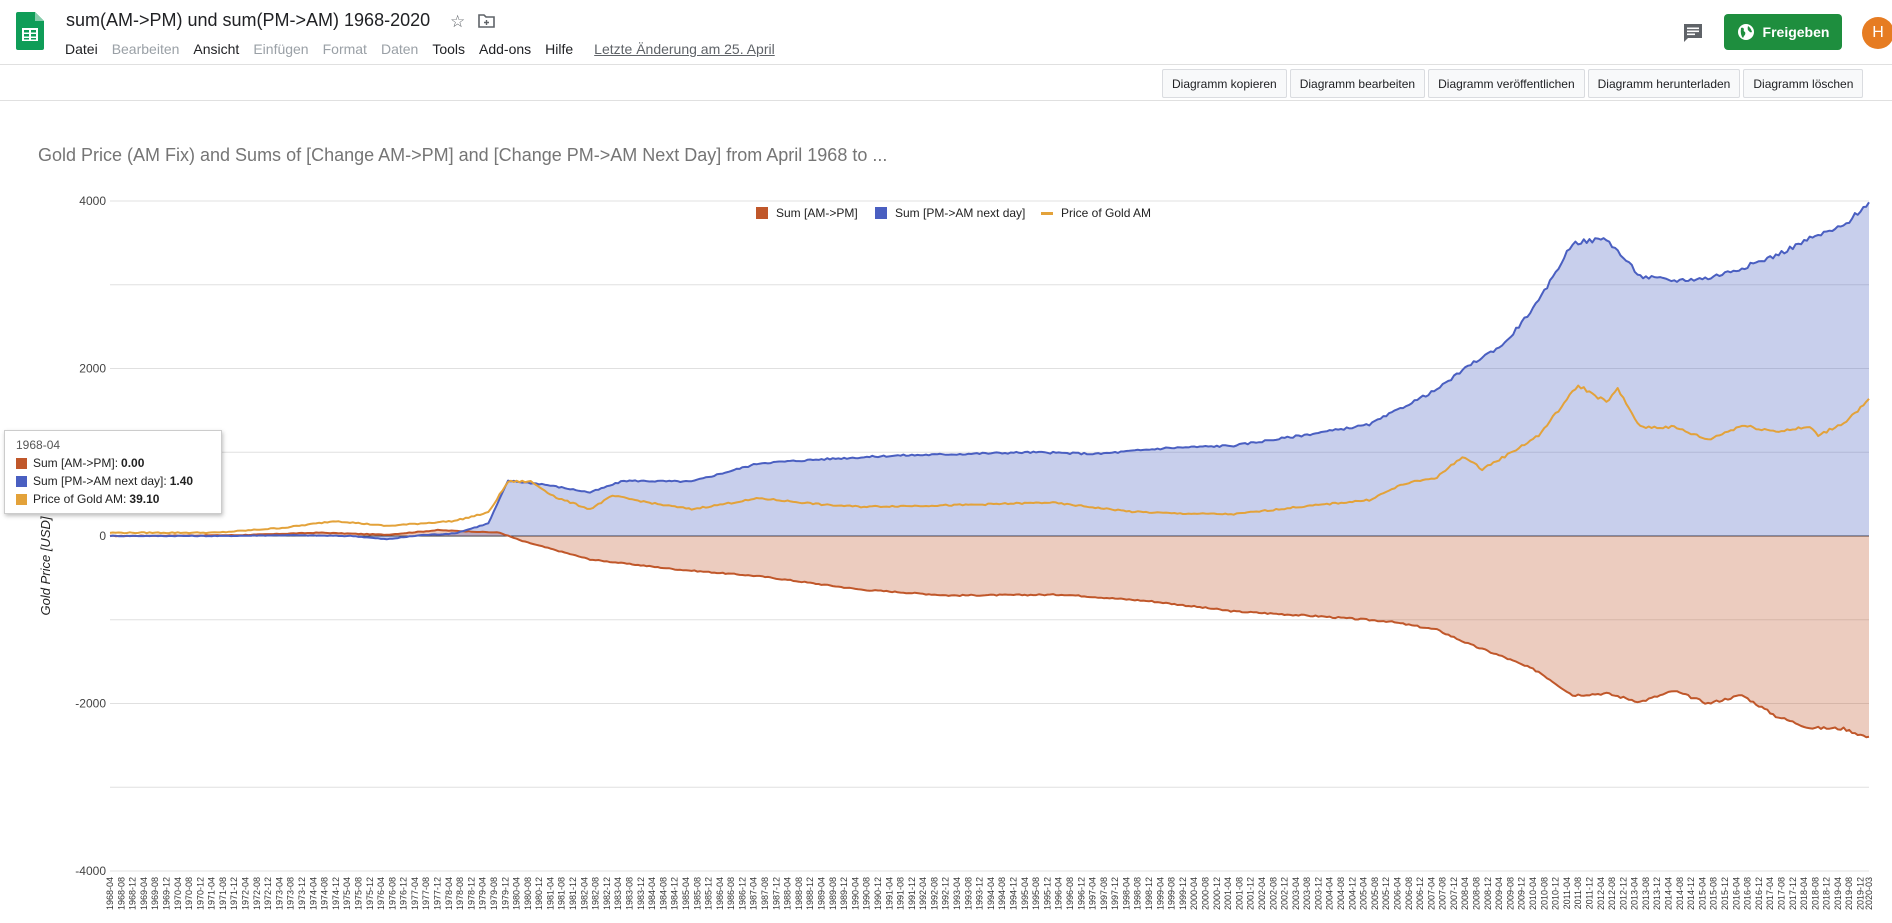  What do you see at coordinates (810, 893) in the screenshot?
I see `x-tick-label: 1988-12` at bounding box center [810, 893].